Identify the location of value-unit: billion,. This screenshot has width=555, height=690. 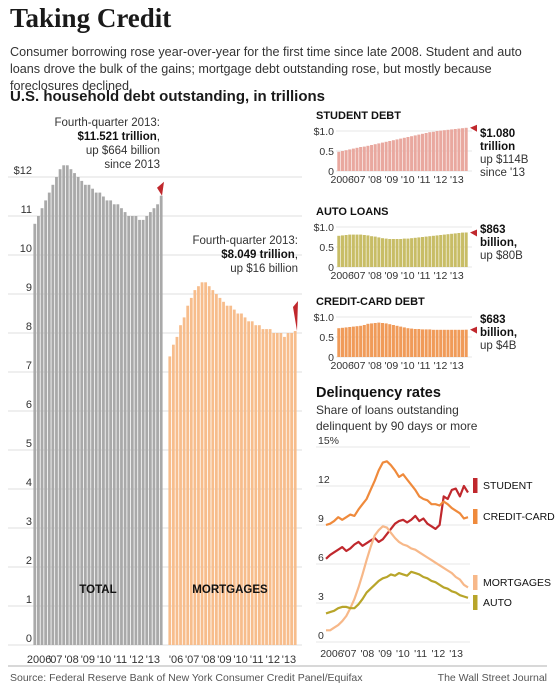
(498, 333).